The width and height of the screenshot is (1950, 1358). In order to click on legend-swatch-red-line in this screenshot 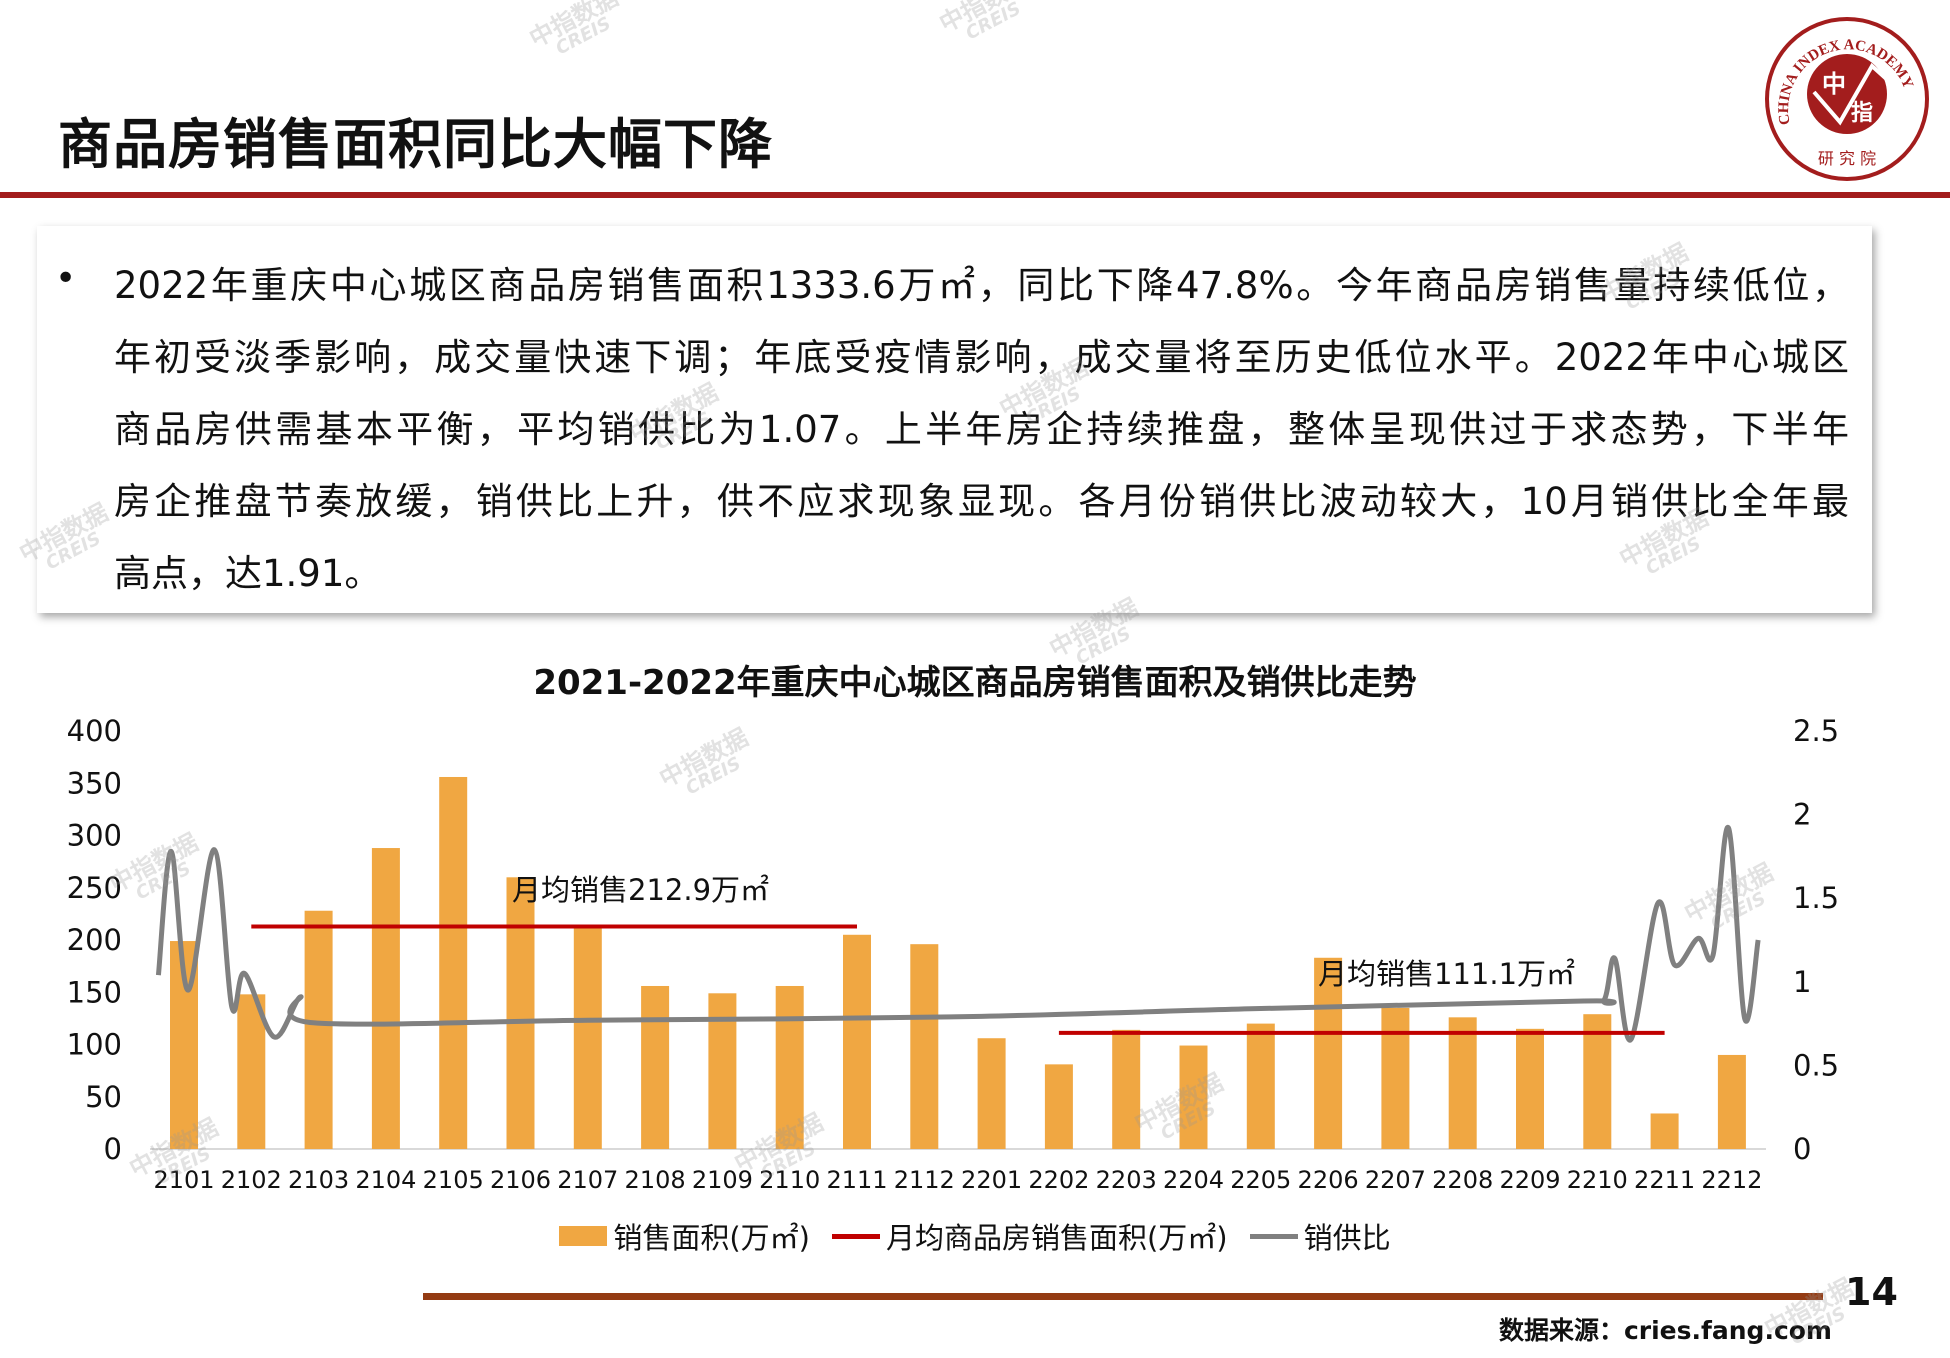, I will do `click(855, 1236)`.